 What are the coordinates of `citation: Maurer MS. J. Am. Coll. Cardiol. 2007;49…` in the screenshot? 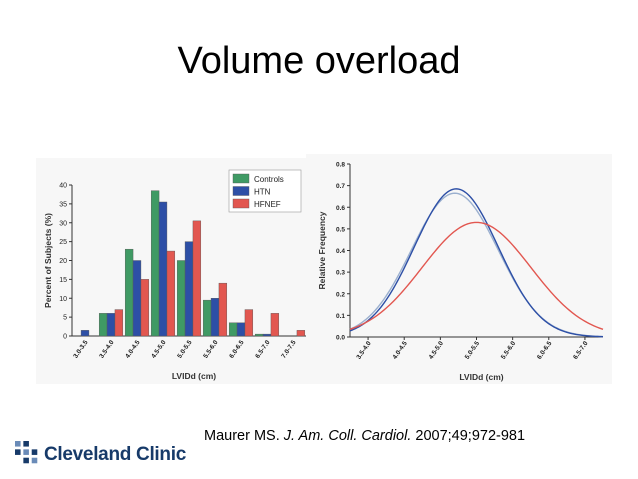 It's located at (364, 436).